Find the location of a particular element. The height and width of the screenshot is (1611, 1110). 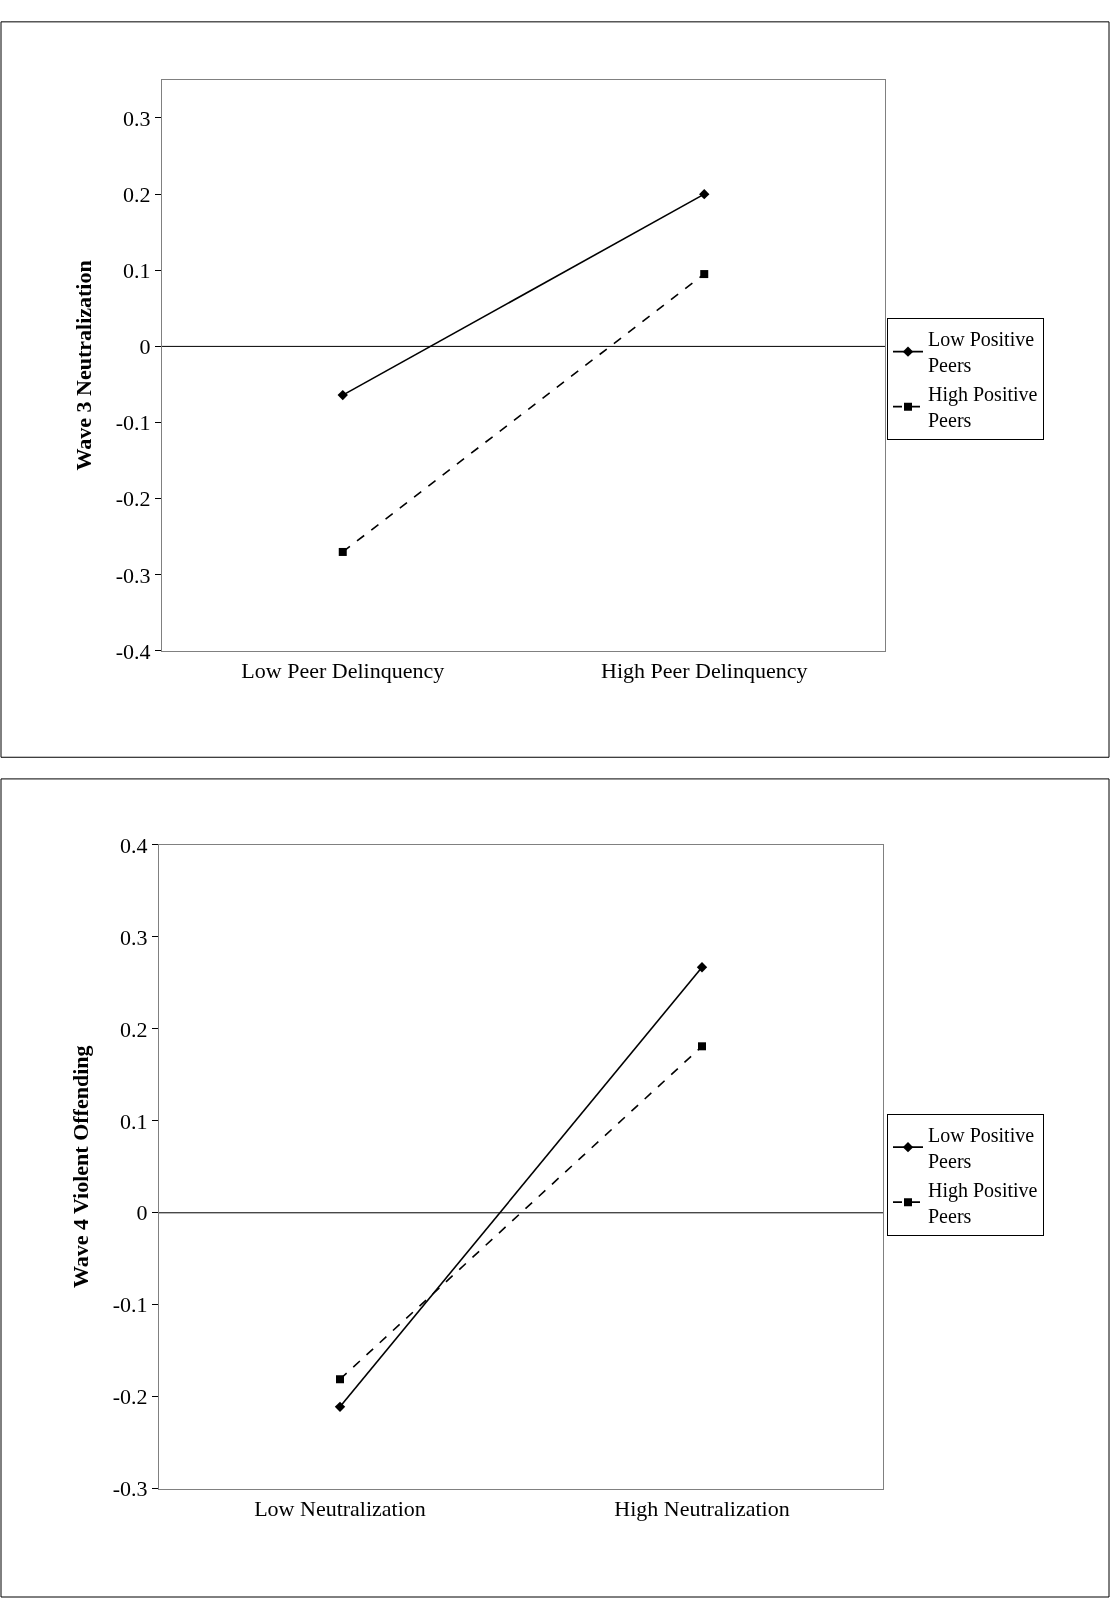

x-tick-label: High Peer Delinquency is located at coordinates (704, 671).